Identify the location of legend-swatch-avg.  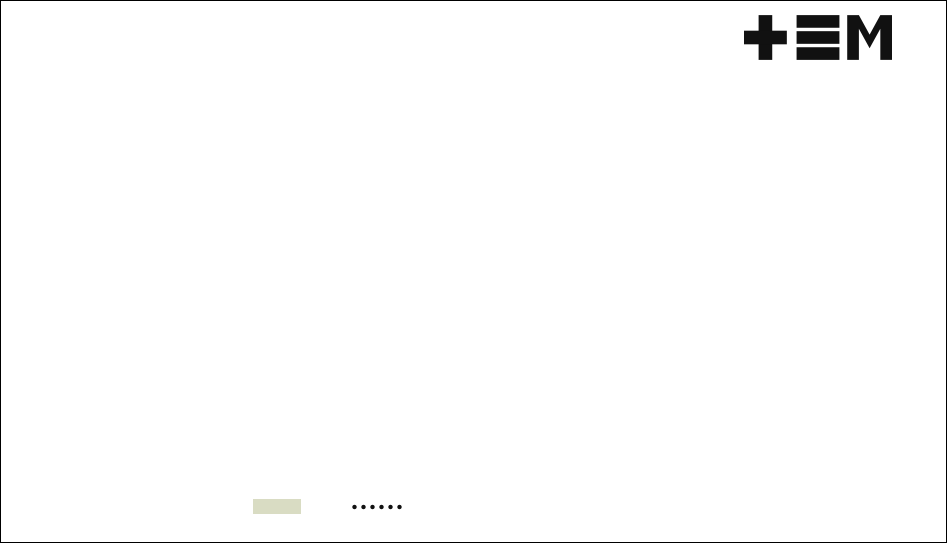
(377, 506).